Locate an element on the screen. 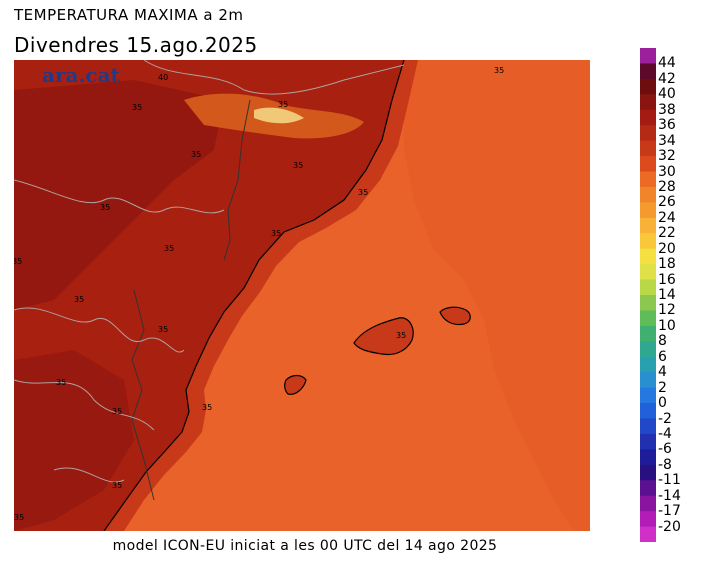  colorbar-tick-label: 26 is located at coordinates (667, 202).